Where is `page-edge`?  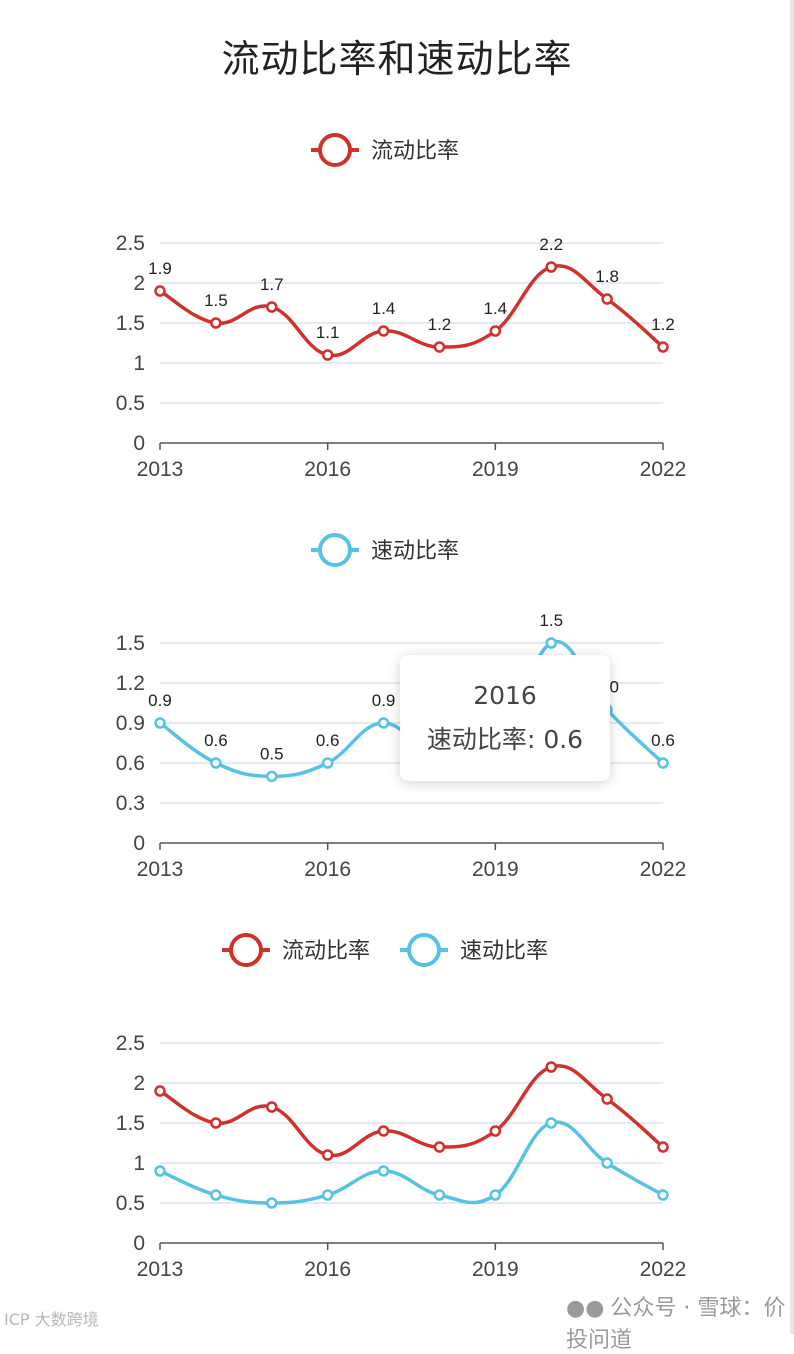 page-edge is located at coordinates (792, 667).